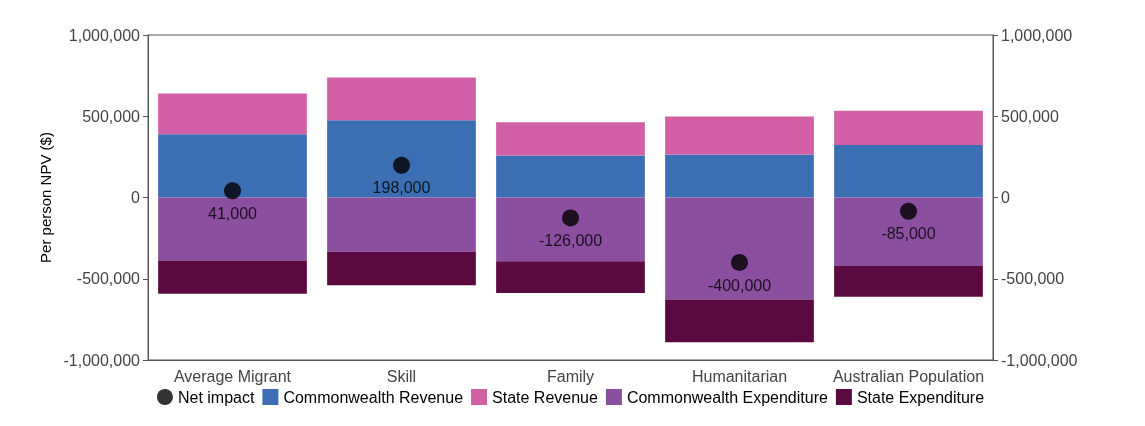 This screenshot has height=426, width=1145. Describe the element at coordinates (45, 197) in the screenshot. I see `y-axis-title: Per person NPV ($)` at that location.